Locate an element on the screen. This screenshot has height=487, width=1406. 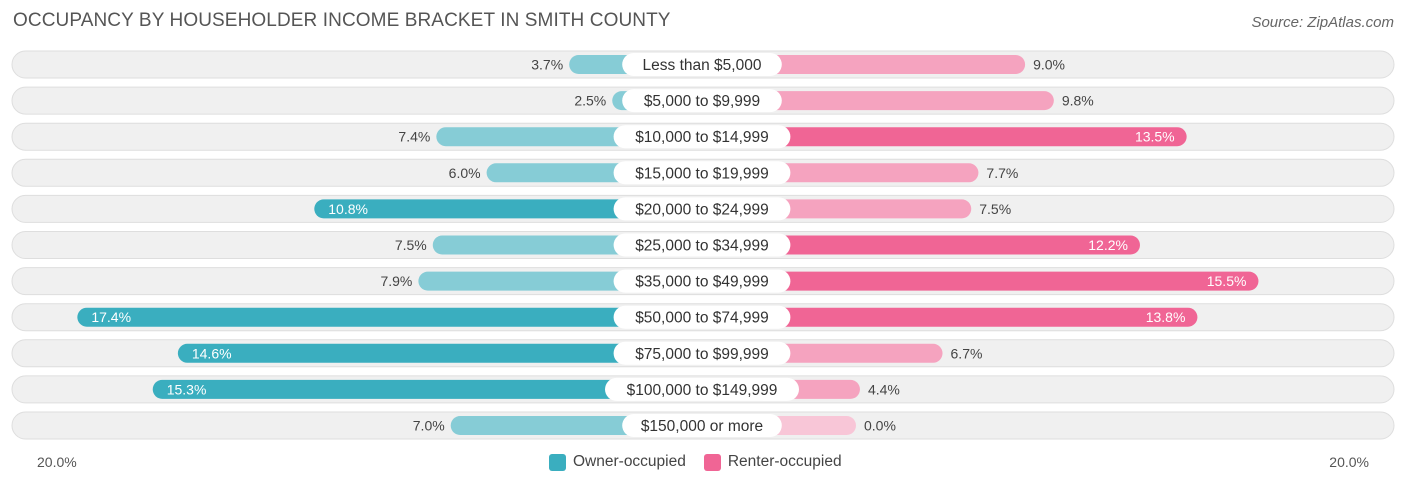
legend-item-owner: Owner-occupied is located at coordinates (617, 462).